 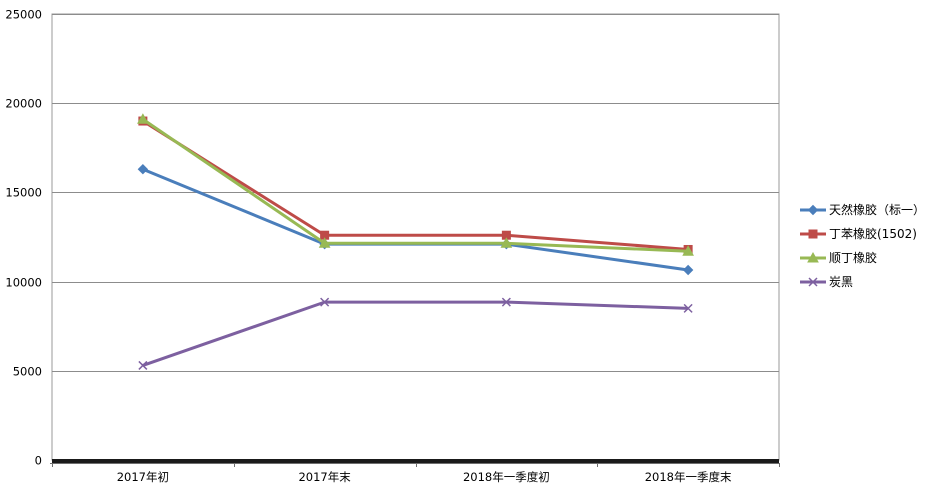 I want to click on legend-item: 天然橡胶（标一）, so click(x=862, y=209).